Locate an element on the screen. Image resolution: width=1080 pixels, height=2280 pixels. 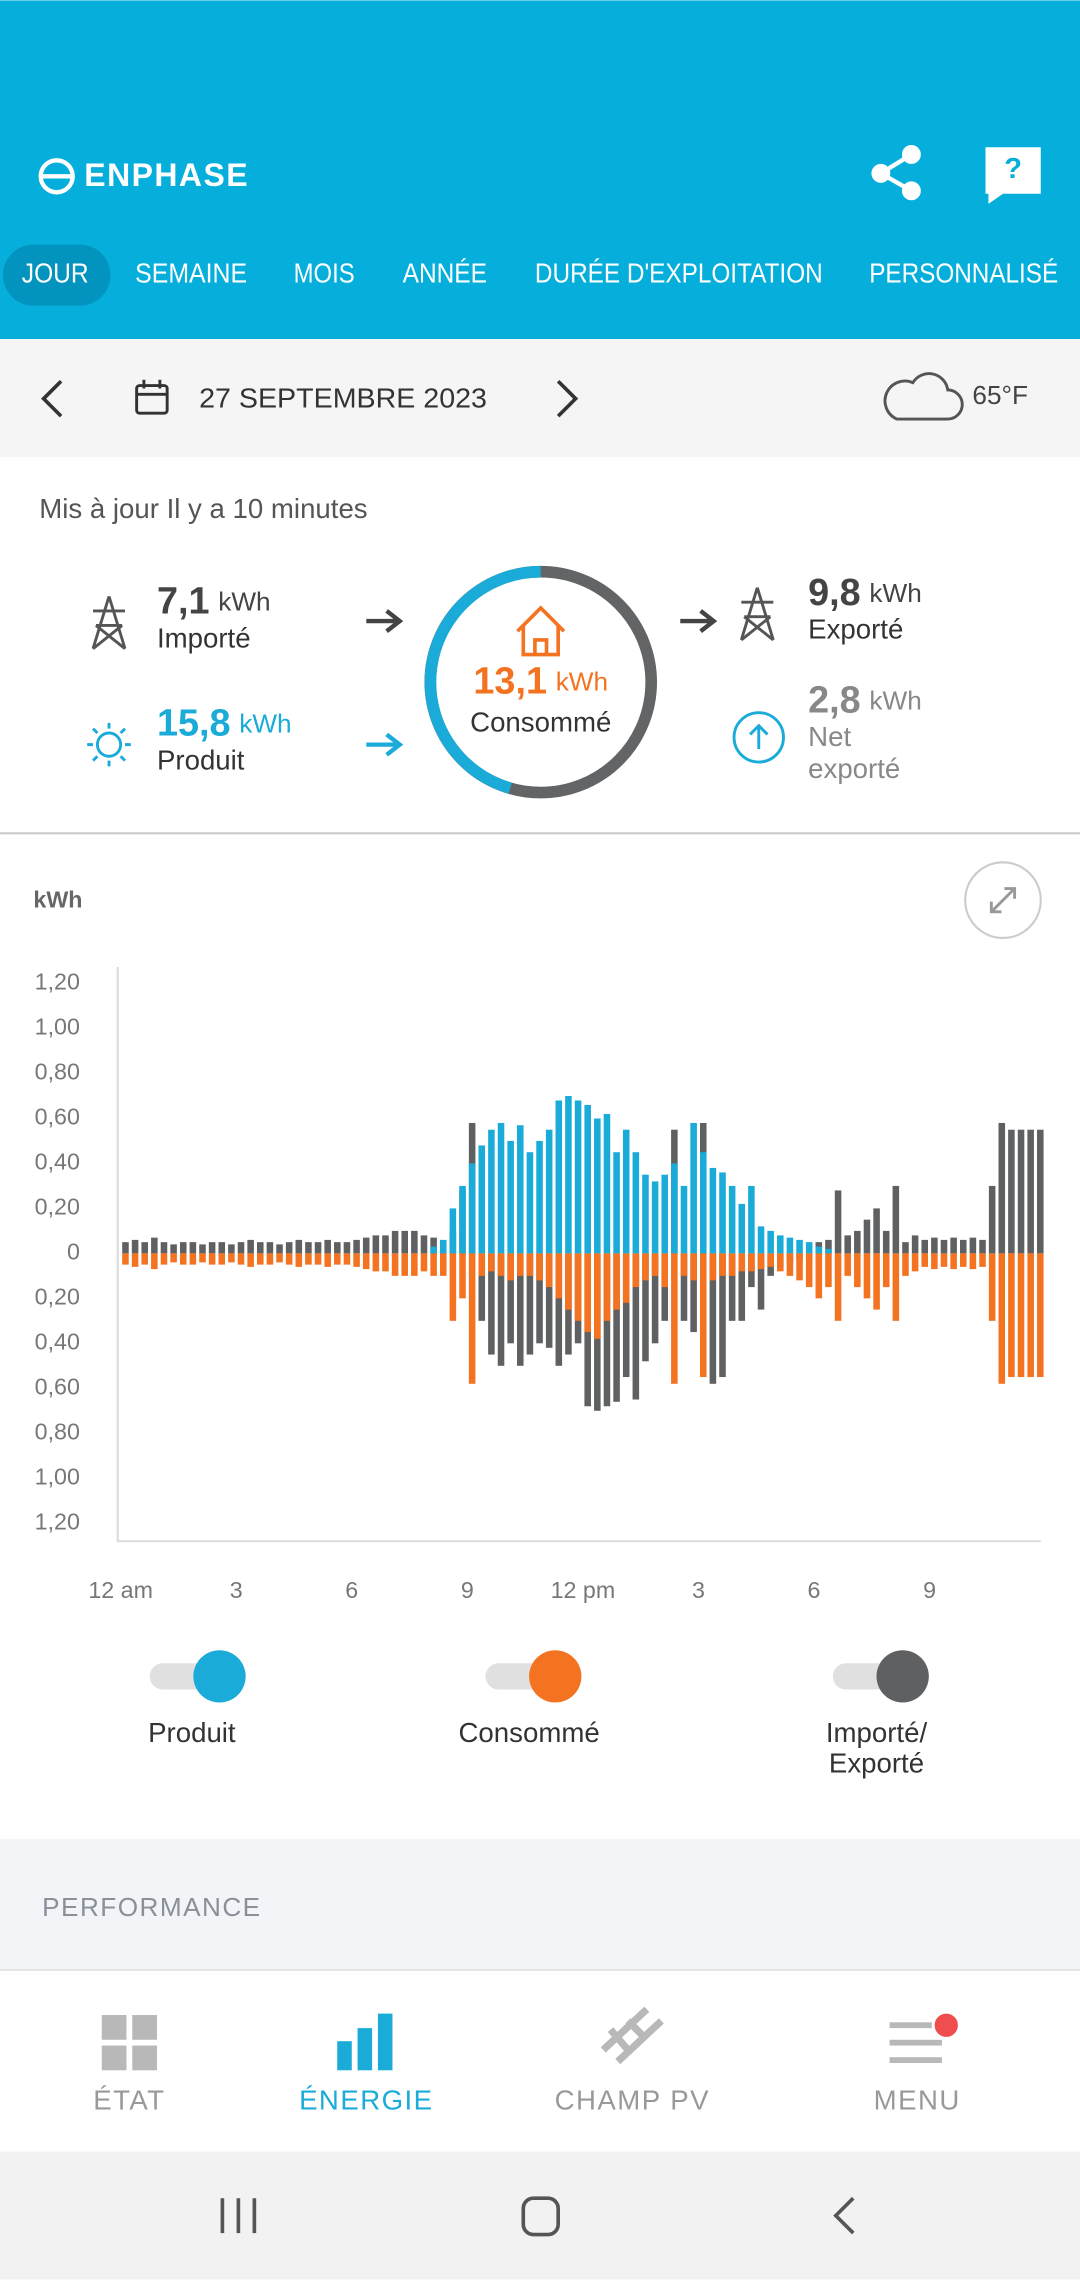
sun-icon is located at coordinates (109, 744).